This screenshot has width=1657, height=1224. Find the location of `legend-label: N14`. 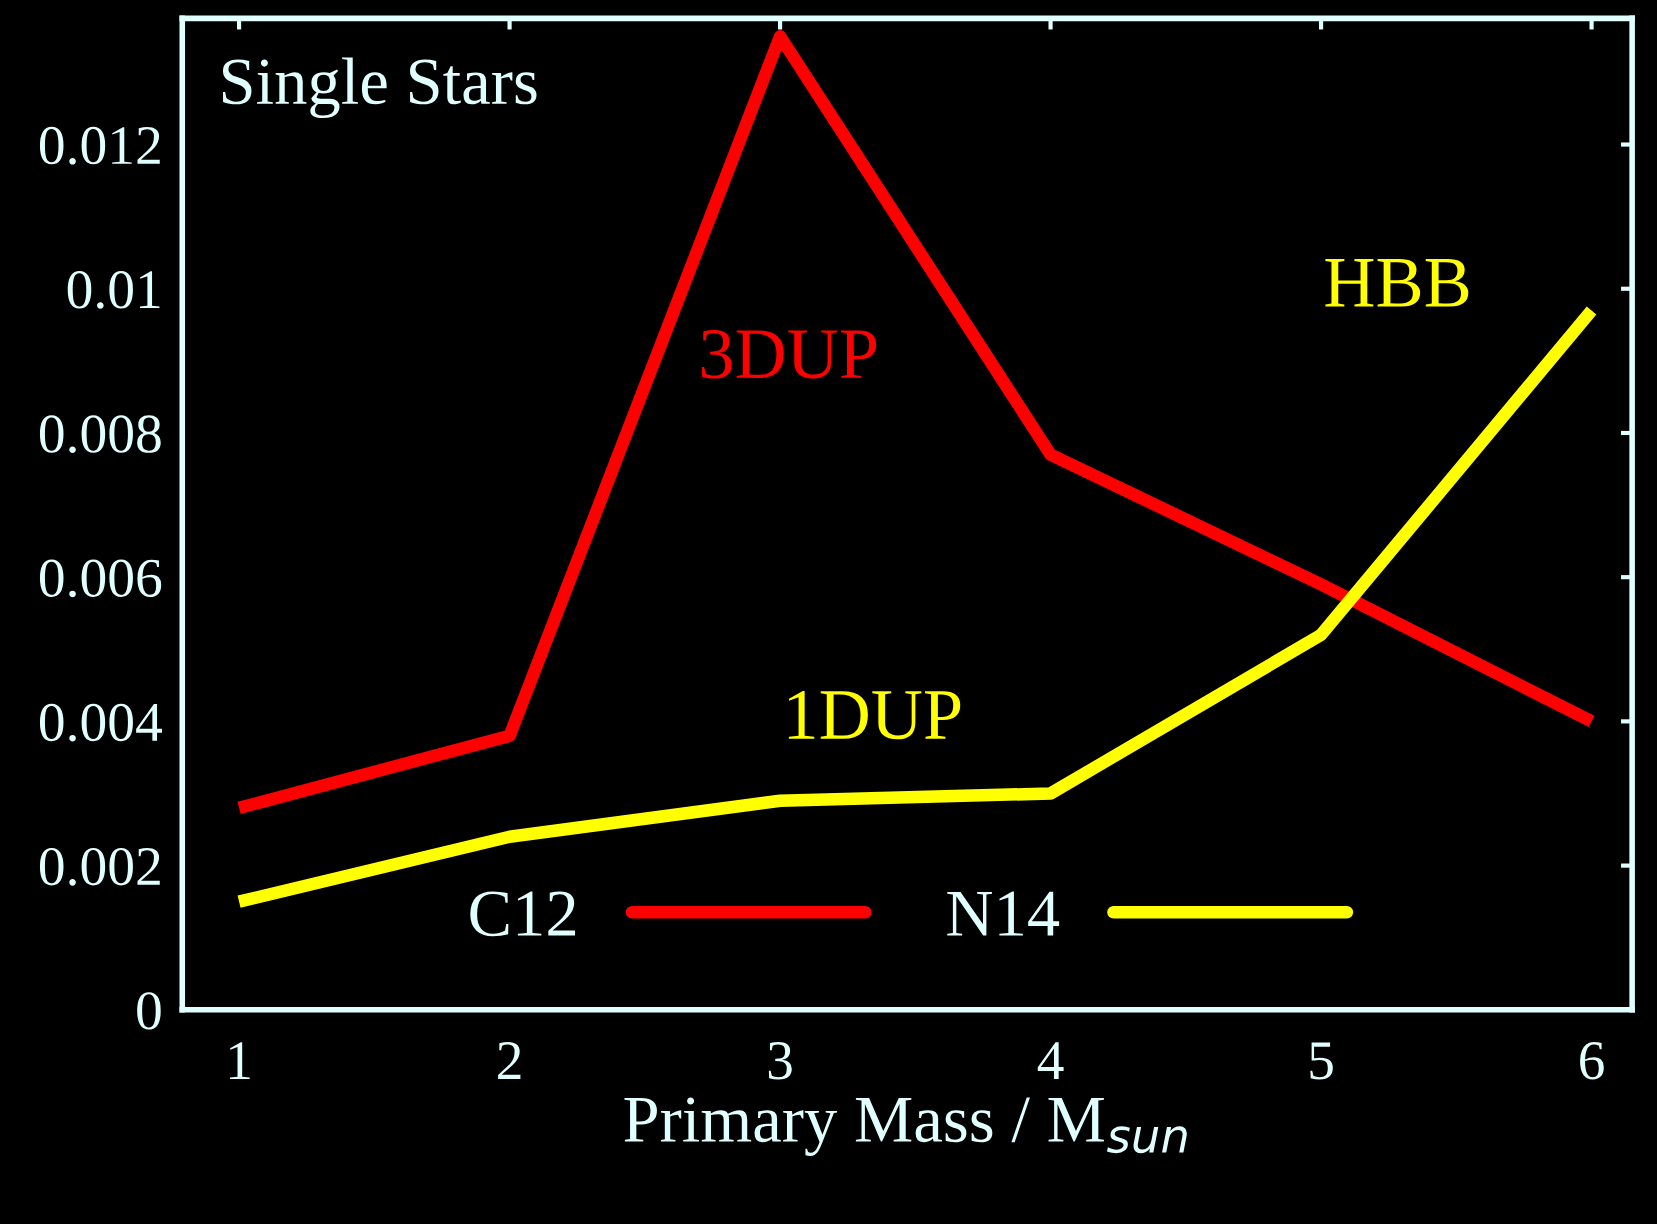

legend-label: N14 is located at coordinates (1003, 913).